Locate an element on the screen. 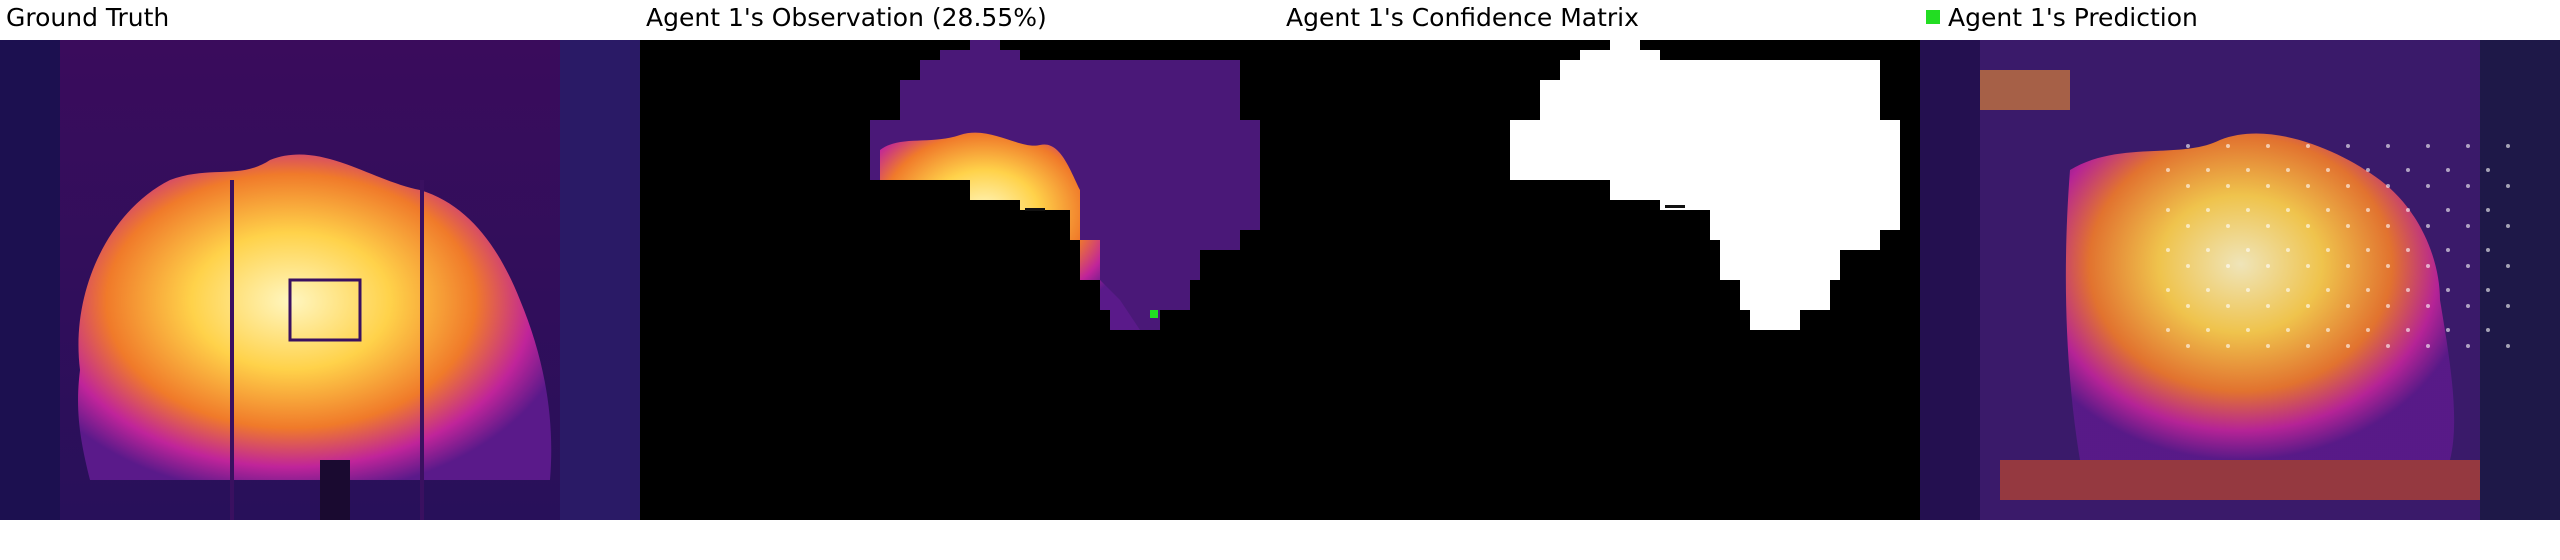 The height and width of the screenshot is (560, 2560). agent-position-icon is located at coordinates (1154, 314).